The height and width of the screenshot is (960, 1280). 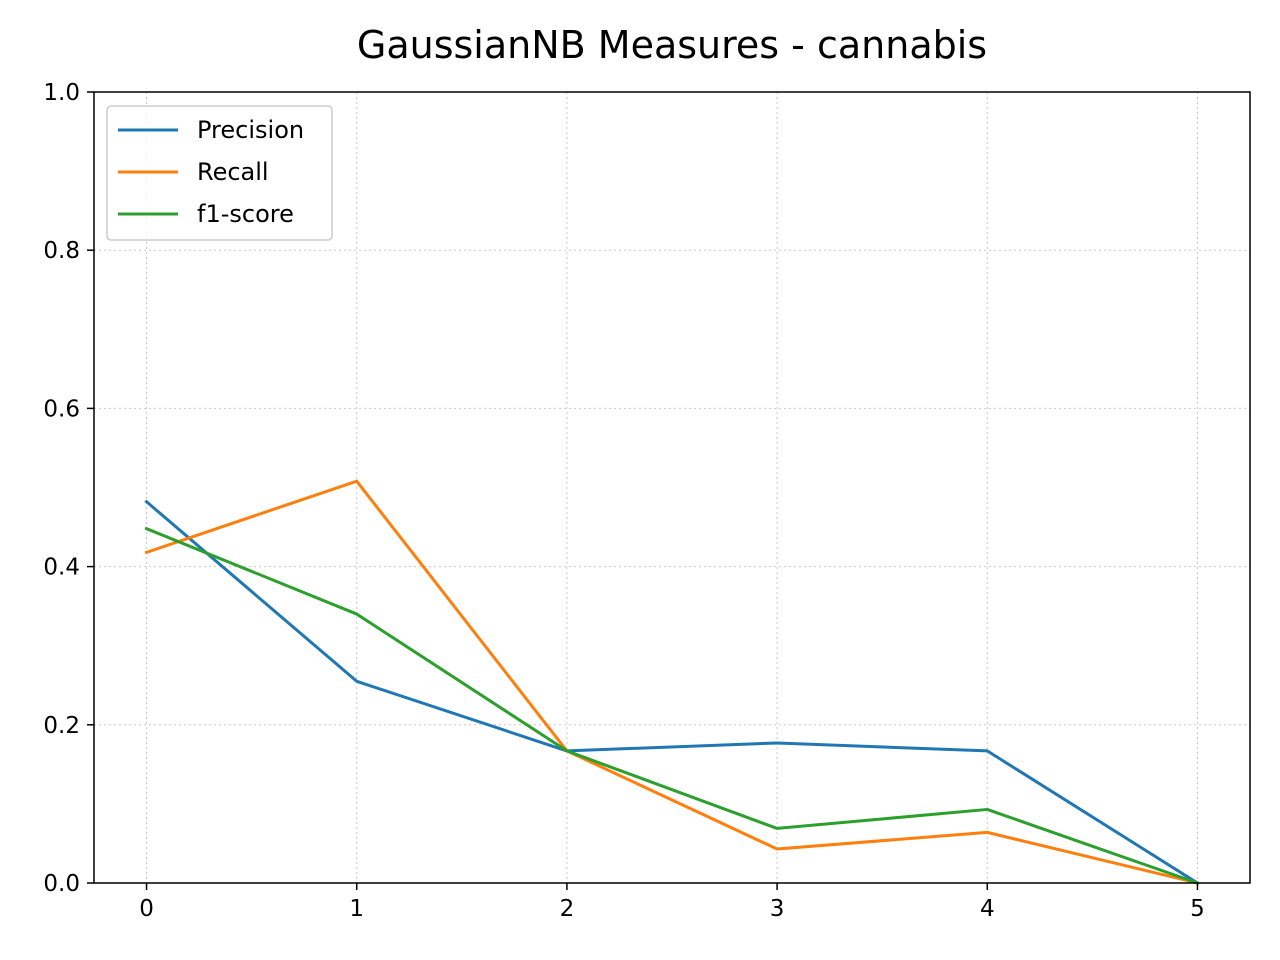 What do you see at coordinates (61, 409) in the screenshot?
I see `y-tick-label: 0.6` at bounding box center [61, 409].